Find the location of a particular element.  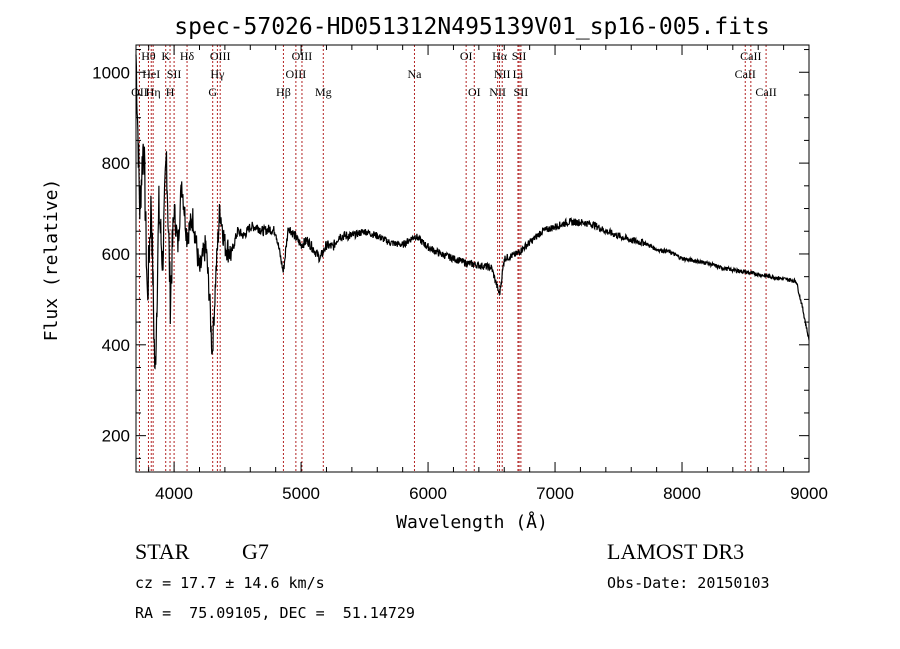

spectral-line-label: HeI is located at coordinates (151, 74).